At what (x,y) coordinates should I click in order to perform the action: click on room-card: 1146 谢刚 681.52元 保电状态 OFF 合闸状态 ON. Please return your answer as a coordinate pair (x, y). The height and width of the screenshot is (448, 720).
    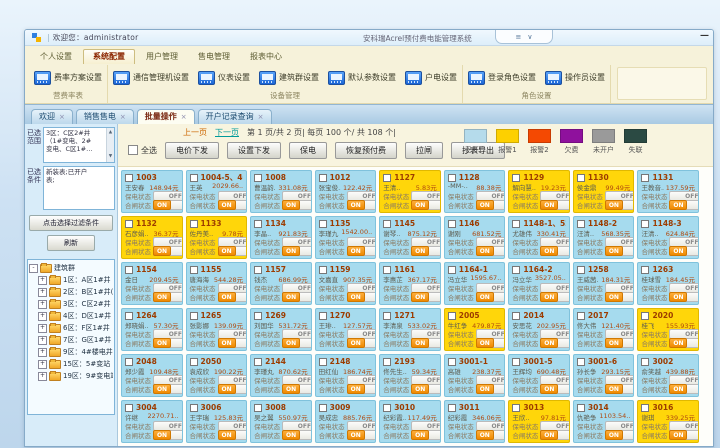
    Looking at the image, I should click on (474, 237).